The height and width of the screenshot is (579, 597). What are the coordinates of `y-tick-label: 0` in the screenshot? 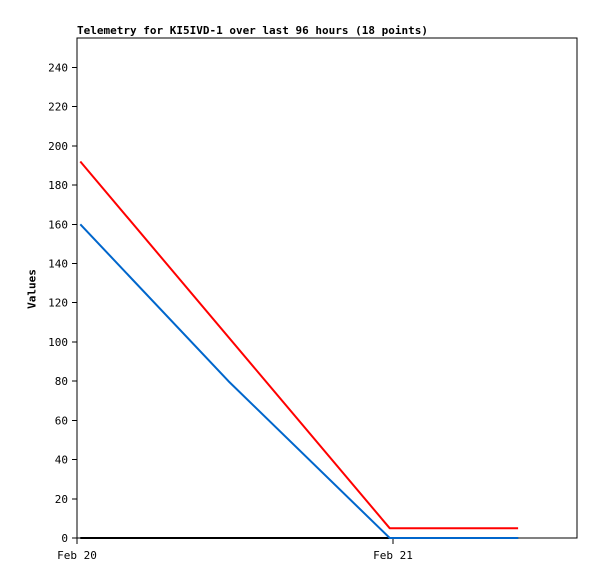 It's located at (64, 538).